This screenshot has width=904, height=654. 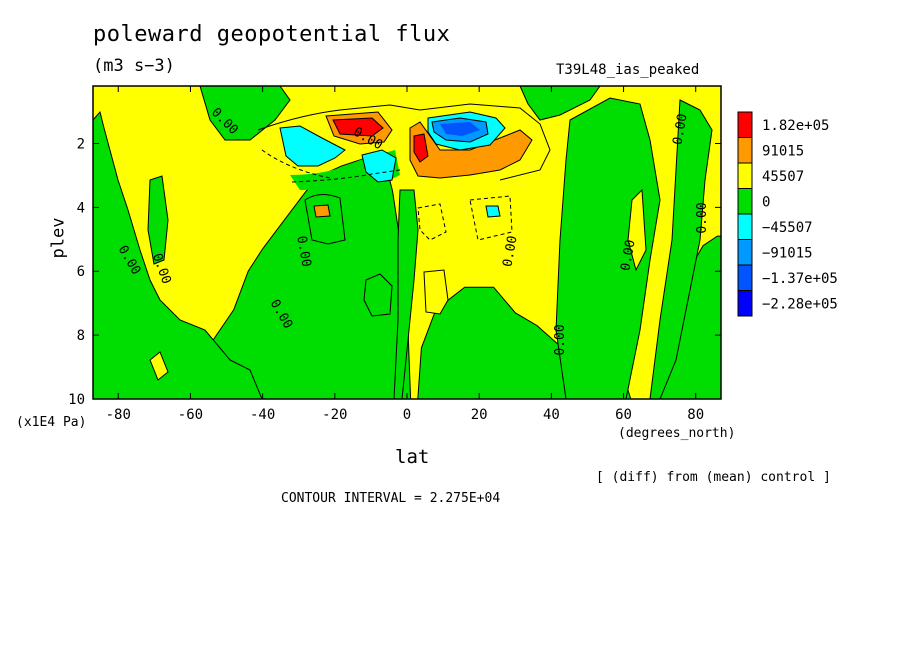 I want to click on red-max-north, so click(x=421, y=148).